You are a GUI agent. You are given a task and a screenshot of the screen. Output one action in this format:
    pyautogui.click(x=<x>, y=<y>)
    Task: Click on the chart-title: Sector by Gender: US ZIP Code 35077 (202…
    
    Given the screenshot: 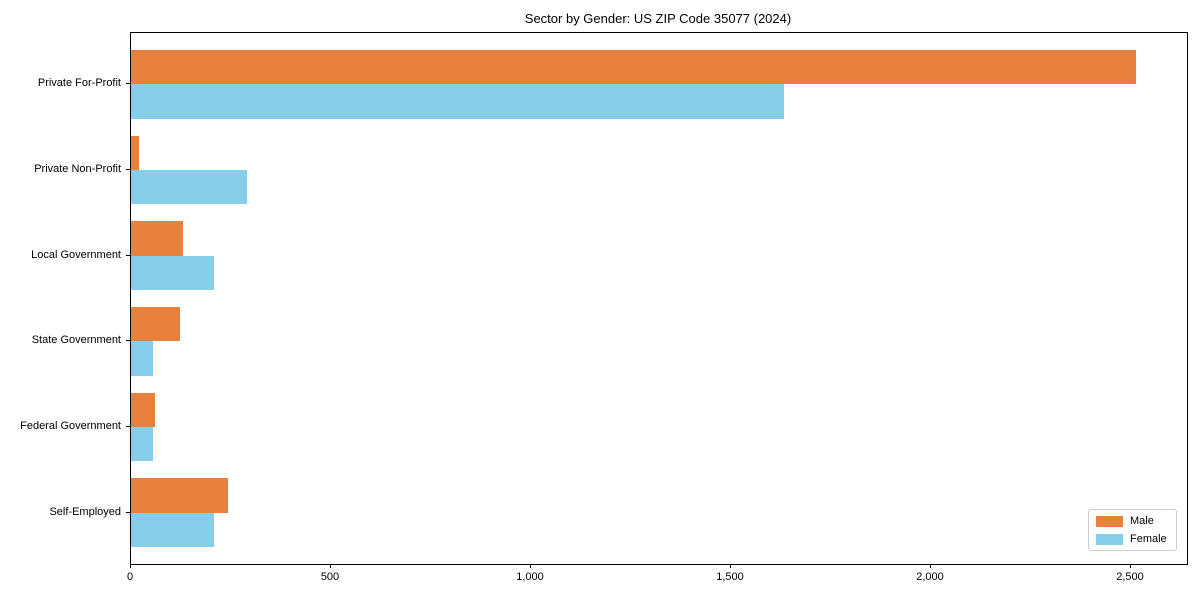 What is the action you would take?
    pyautogui.click(x=658, y=18)
    